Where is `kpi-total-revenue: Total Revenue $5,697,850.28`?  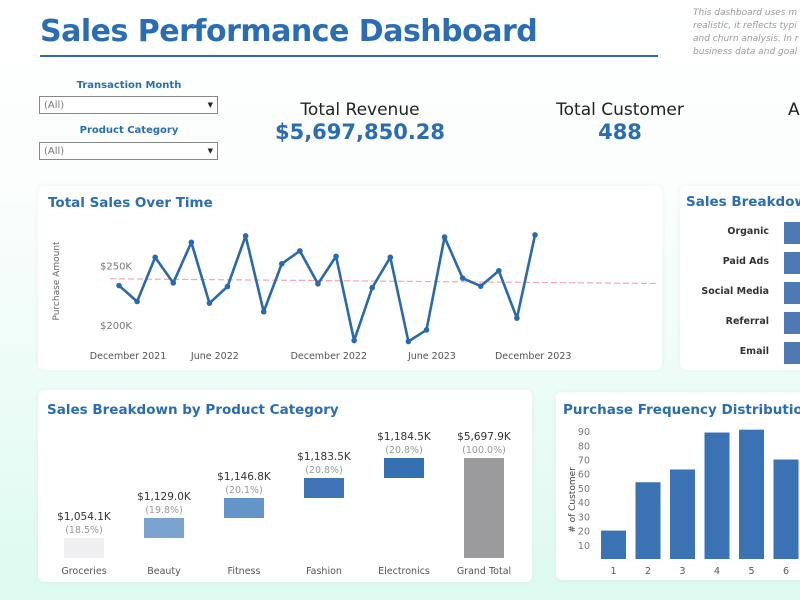 kpi-total-revenue: Total Revenue $5,697,850.28 is located at coordinates (360, 122).